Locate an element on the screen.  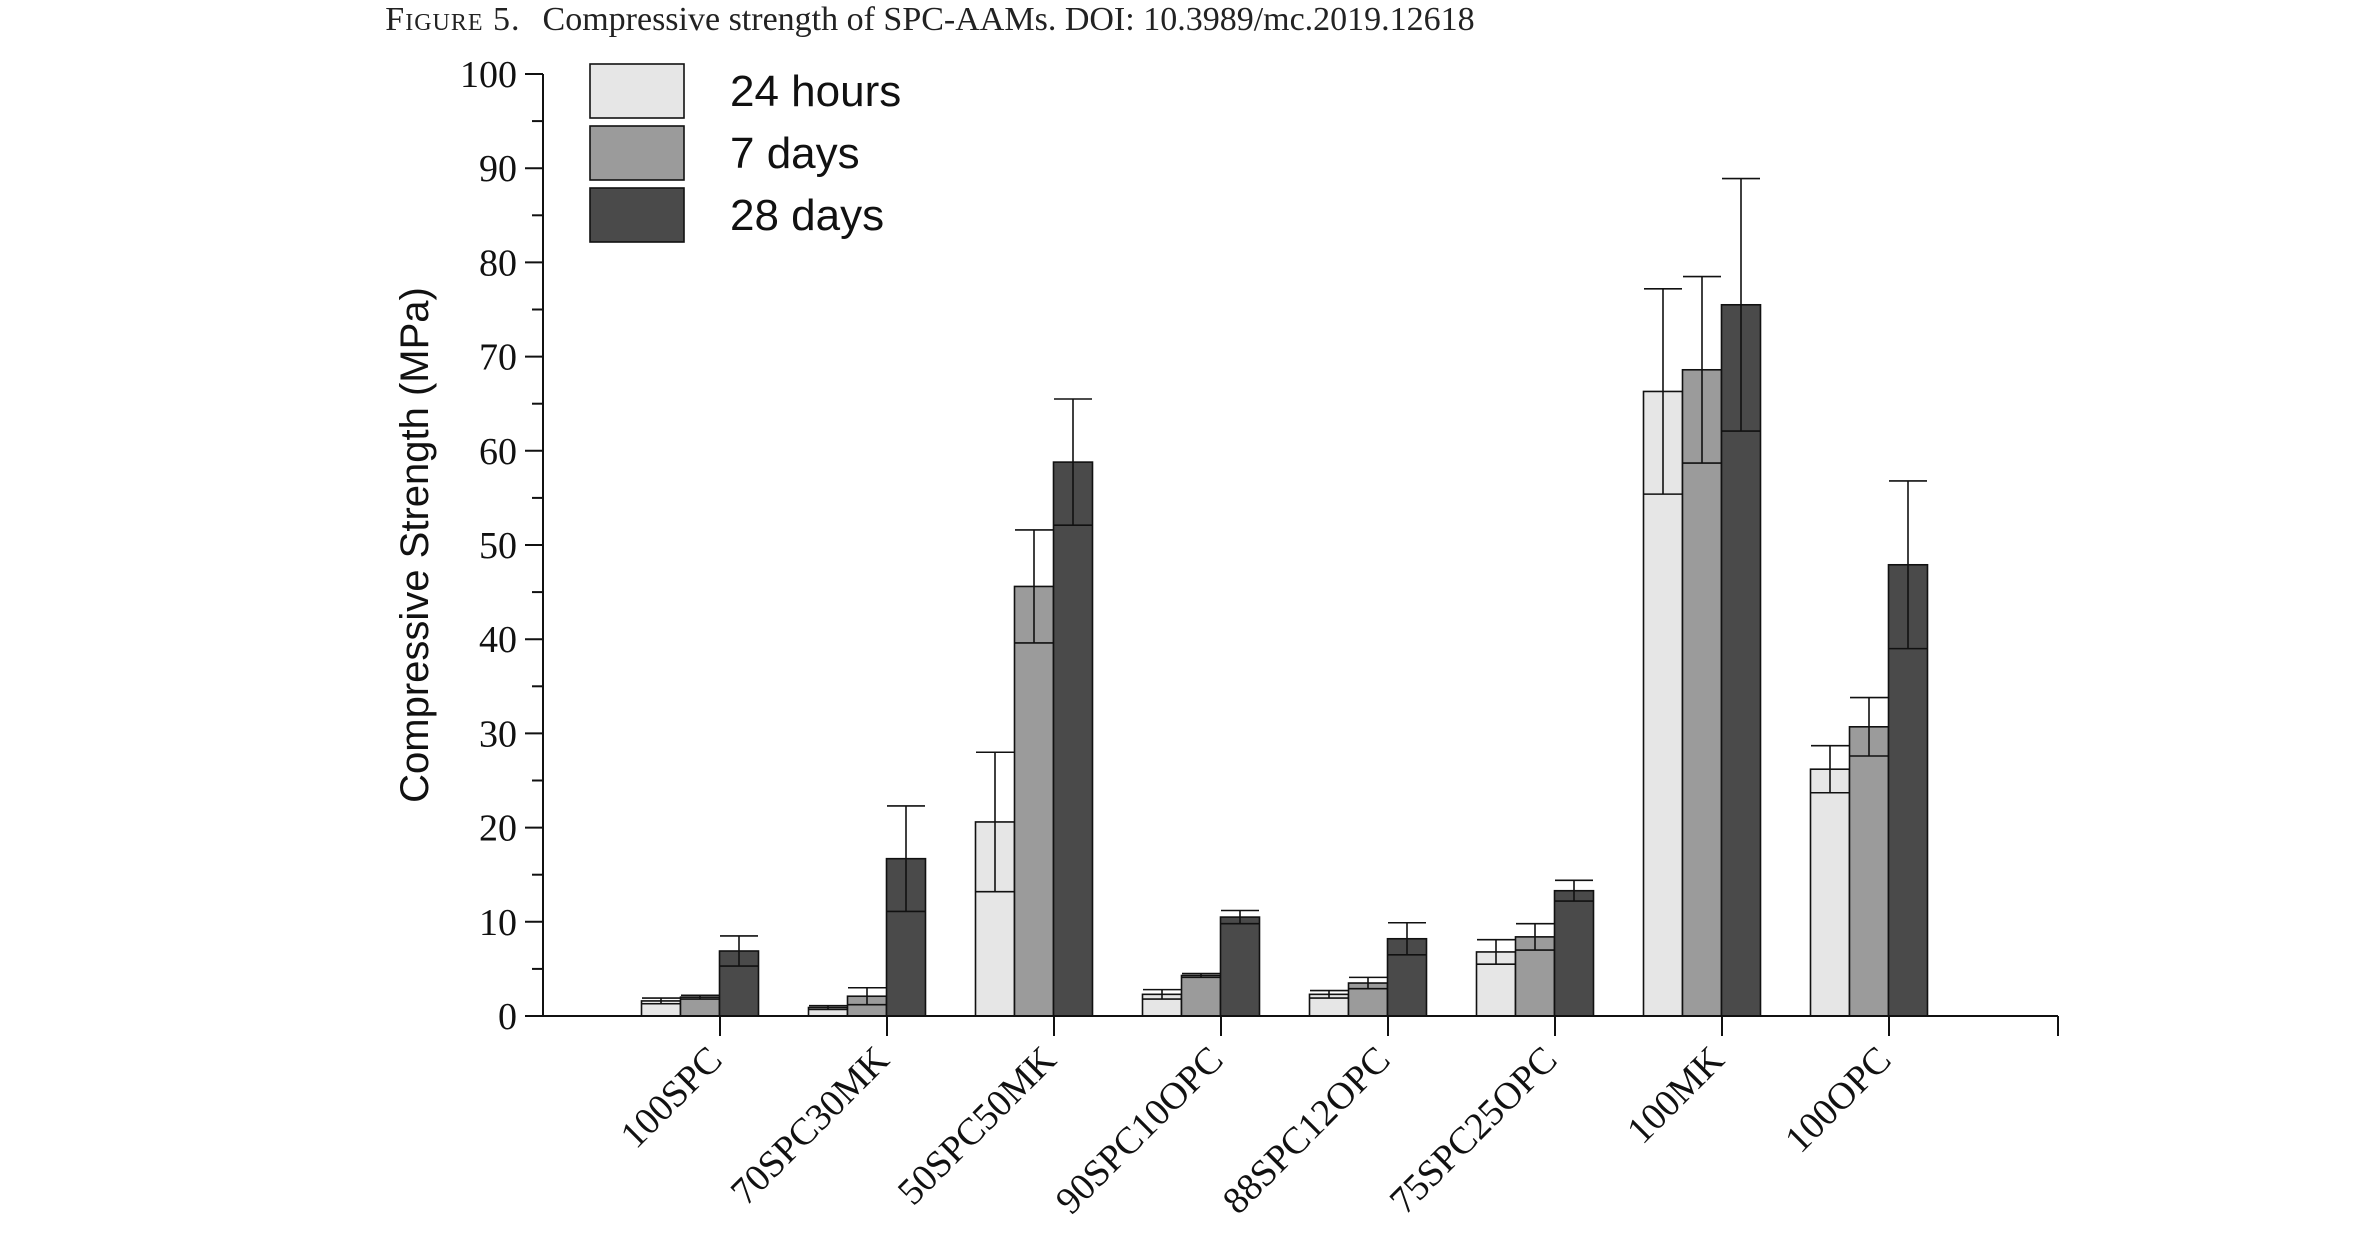
legend-label-24-hours: 24 hours is located at coordinates (815, 91).